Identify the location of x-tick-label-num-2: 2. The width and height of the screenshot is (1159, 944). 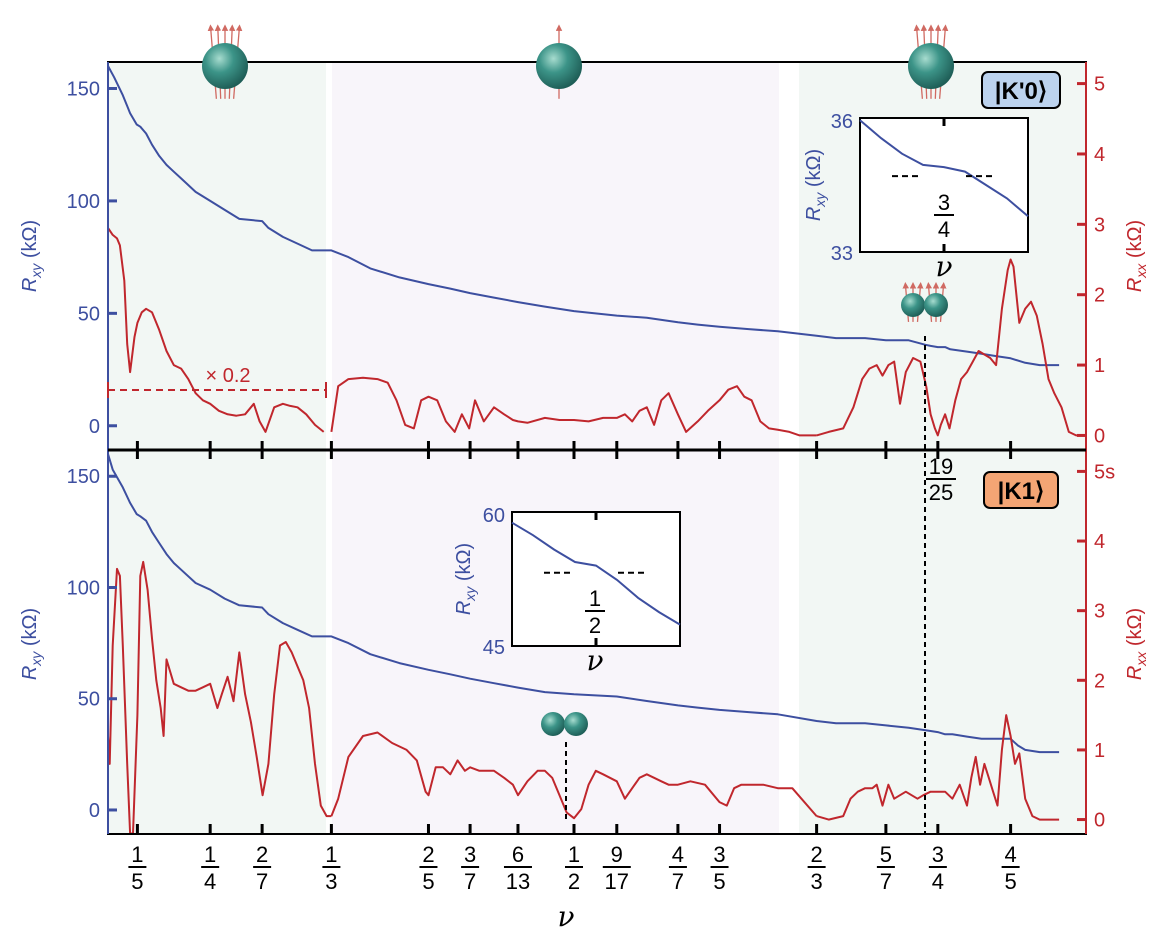
(262, 854).